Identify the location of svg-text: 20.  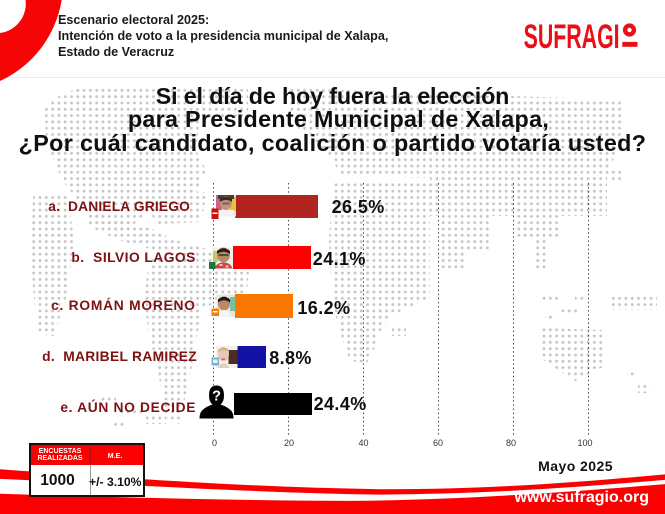
(289, 443).